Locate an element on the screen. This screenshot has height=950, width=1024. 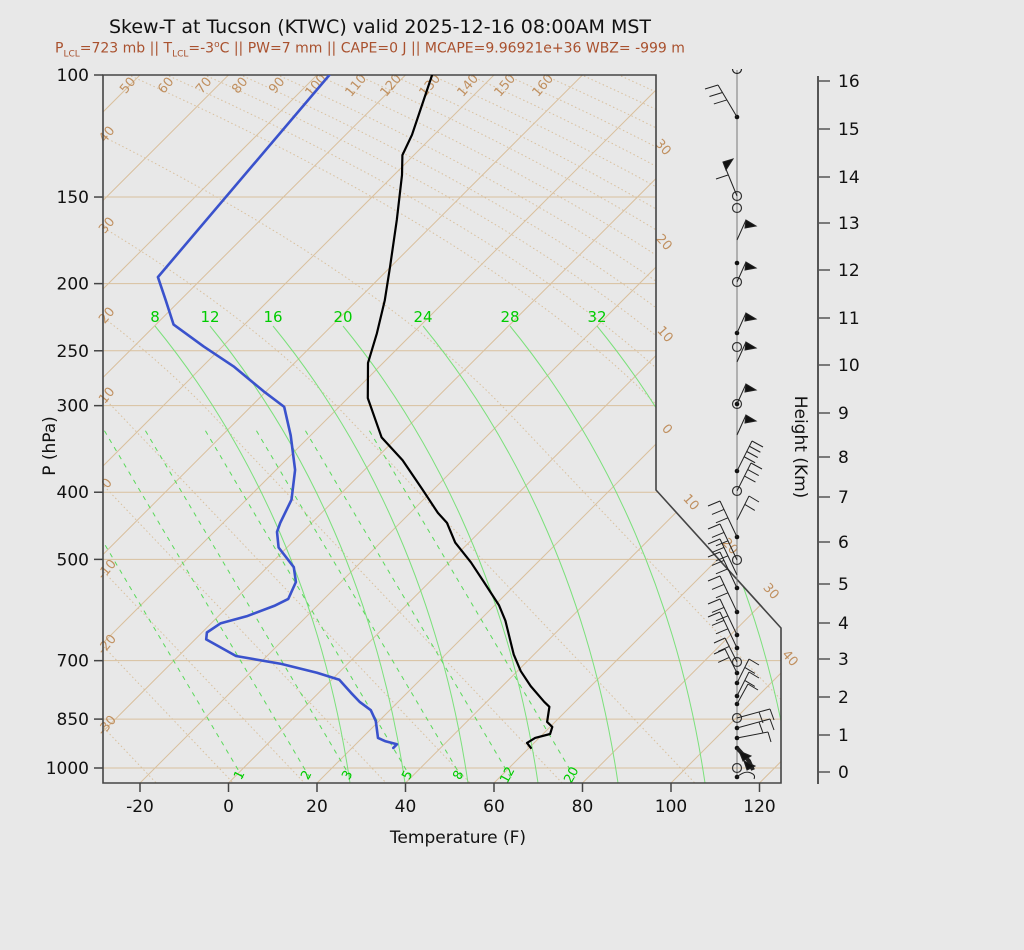
isotherm-label: 0 is located at coordinates (666, 430).